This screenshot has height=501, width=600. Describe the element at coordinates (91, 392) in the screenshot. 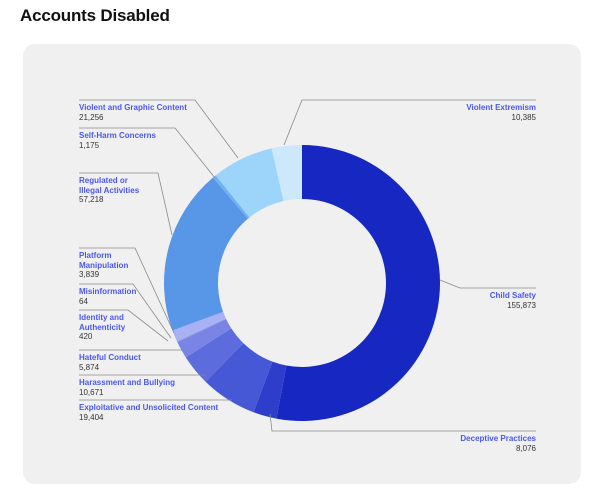

I see `slice-value: 10,671` at that location.